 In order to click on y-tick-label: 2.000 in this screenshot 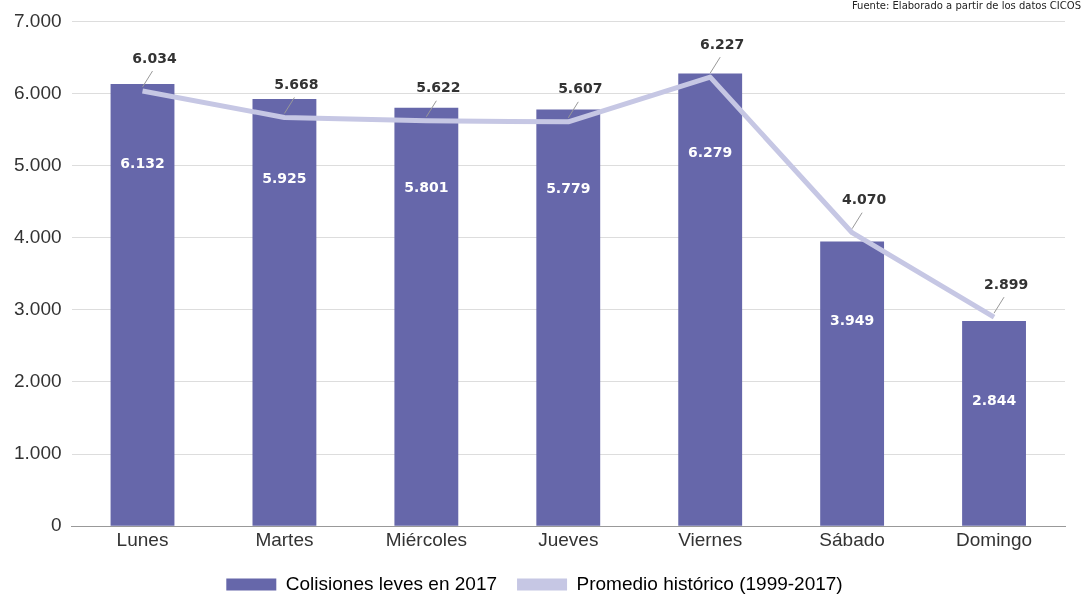, I will do `click(38, 381)`.